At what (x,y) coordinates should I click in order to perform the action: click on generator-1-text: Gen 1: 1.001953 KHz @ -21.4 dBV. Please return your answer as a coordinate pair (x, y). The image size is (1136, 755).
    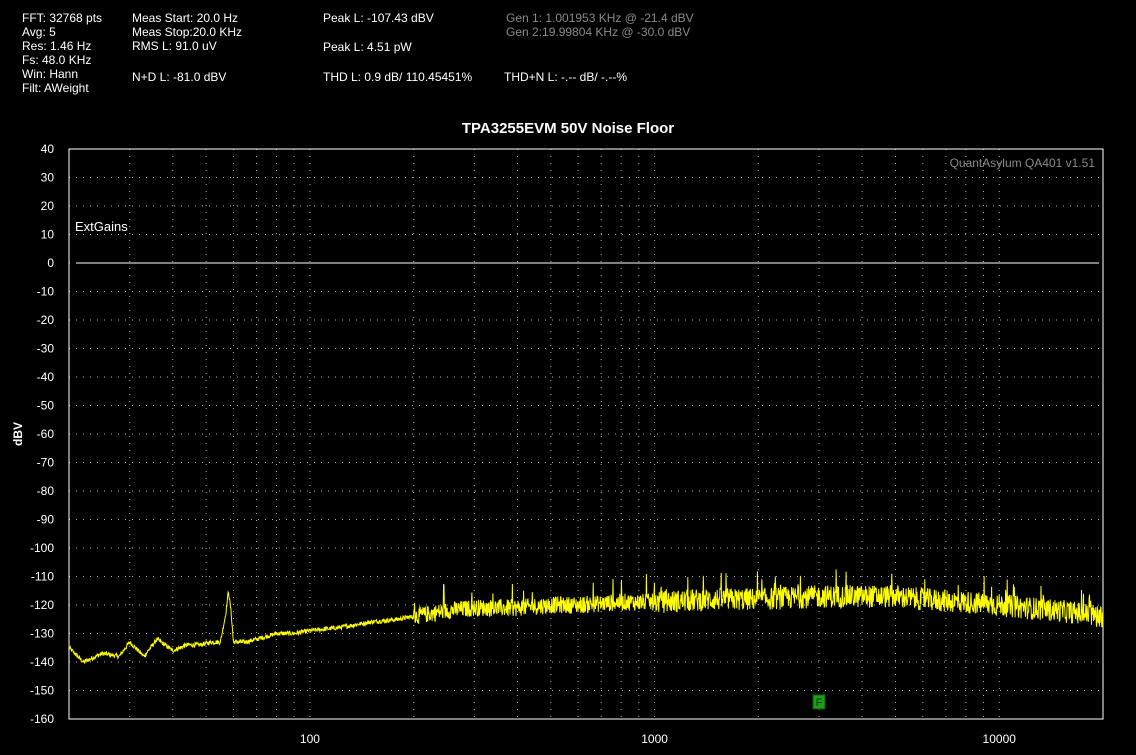
    Looking at the image, I should click on (600, 18).